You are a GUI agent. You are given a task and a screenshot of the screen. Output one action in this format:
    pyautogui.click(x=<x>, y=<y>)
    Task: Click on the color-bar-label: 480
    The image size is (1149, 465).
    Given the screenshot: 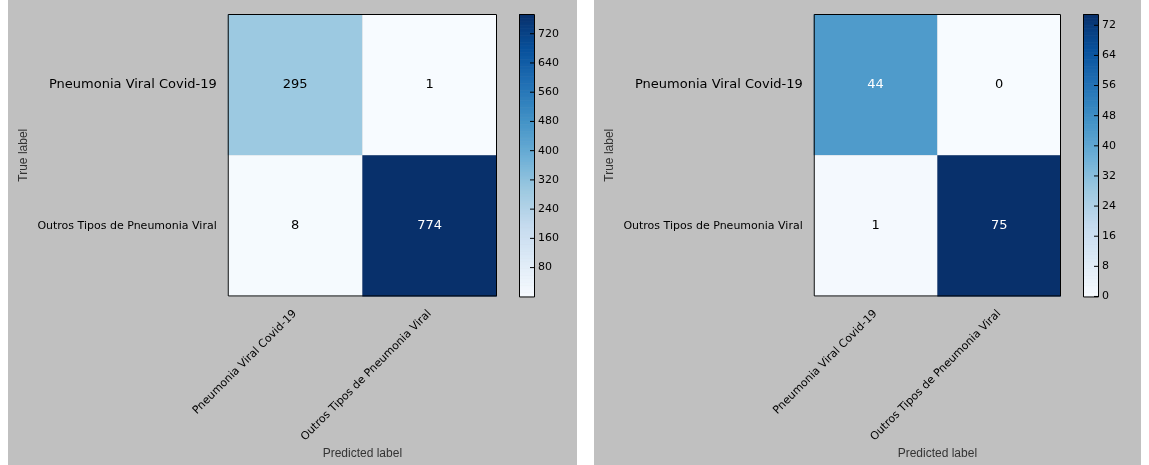 What is the action you would take?
    pyautogui.click(x=548, y=121)
    